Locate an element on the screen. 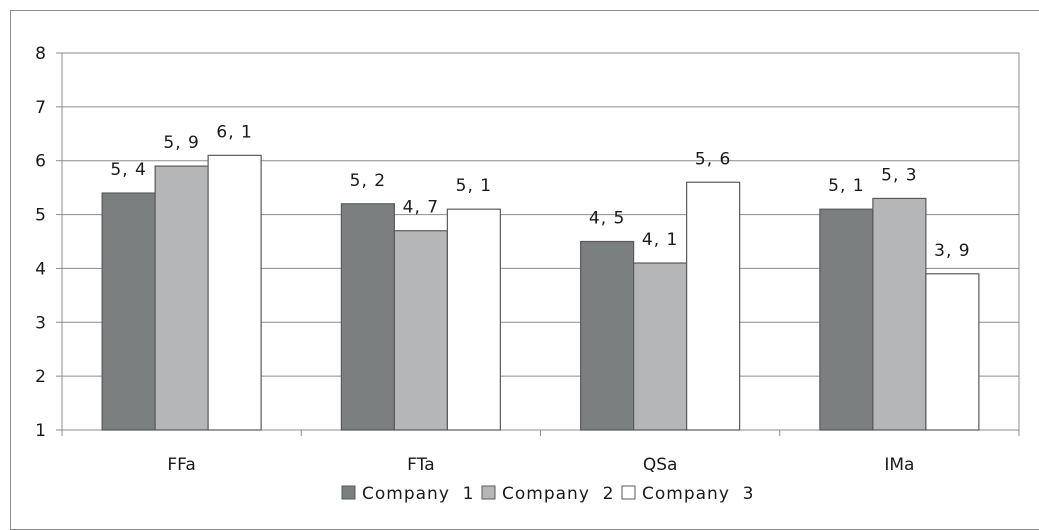 The width and height of the screenshot is (1039, 530). y-tick-label: 1 is located at coordinates (40, 431).